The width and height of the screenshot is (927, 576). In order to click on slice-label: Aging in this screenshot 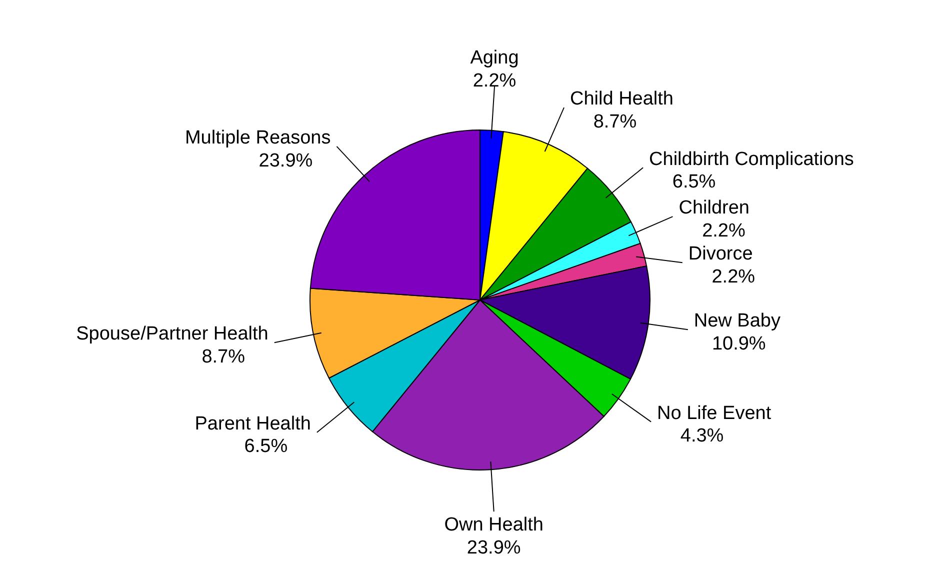, I will do `click(494, 58)`.